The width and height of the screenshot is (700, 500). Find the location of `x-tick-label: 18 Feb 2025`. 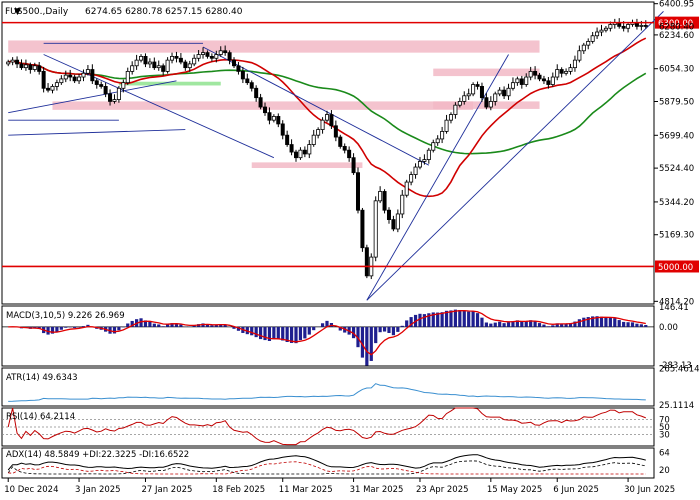

x-tick-label: 18 Feb 2025 is located at coordinates (238, 490).